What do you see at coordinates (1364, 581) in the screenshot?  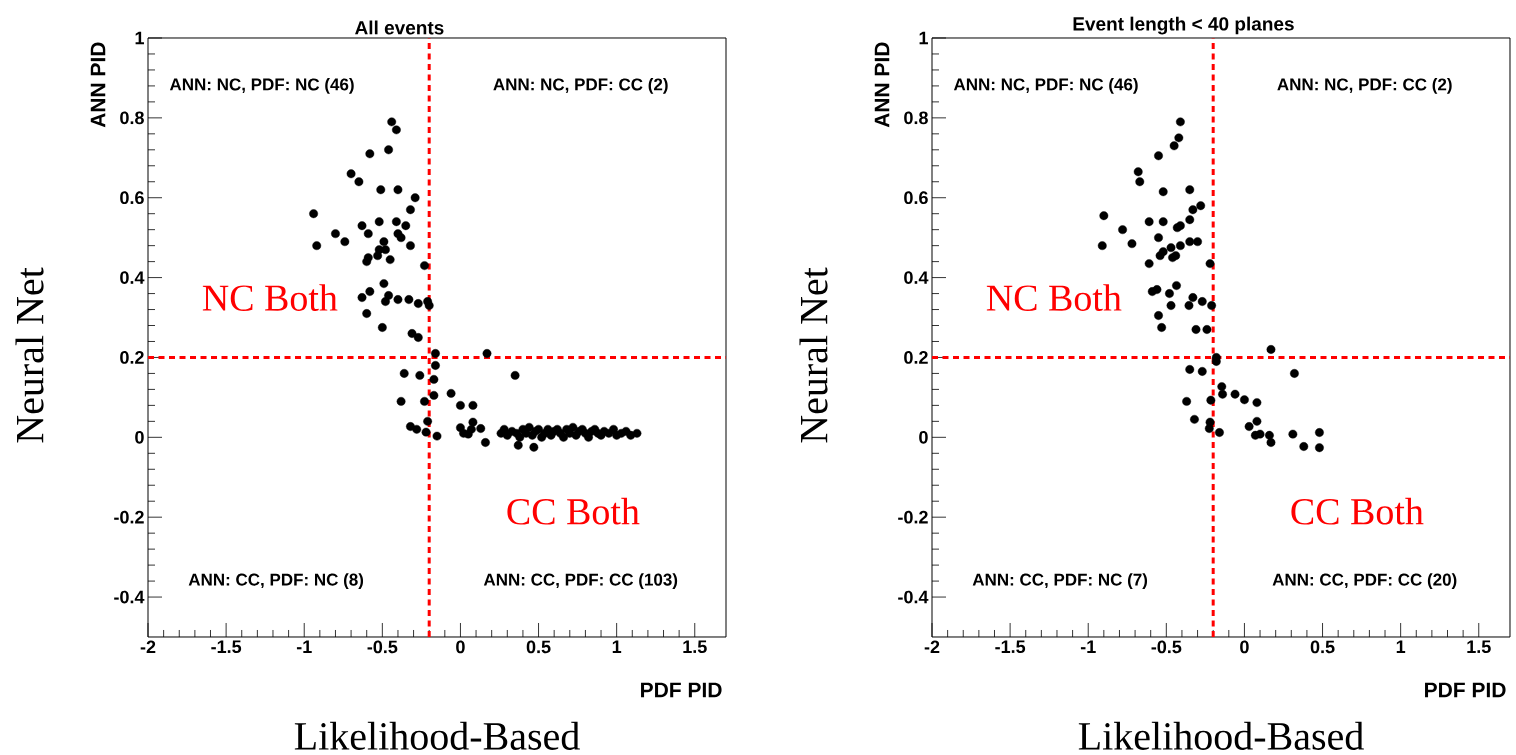 I see `annotation: ANN: CC, PDF: CC (20)` at bounding box center [1364, 581].